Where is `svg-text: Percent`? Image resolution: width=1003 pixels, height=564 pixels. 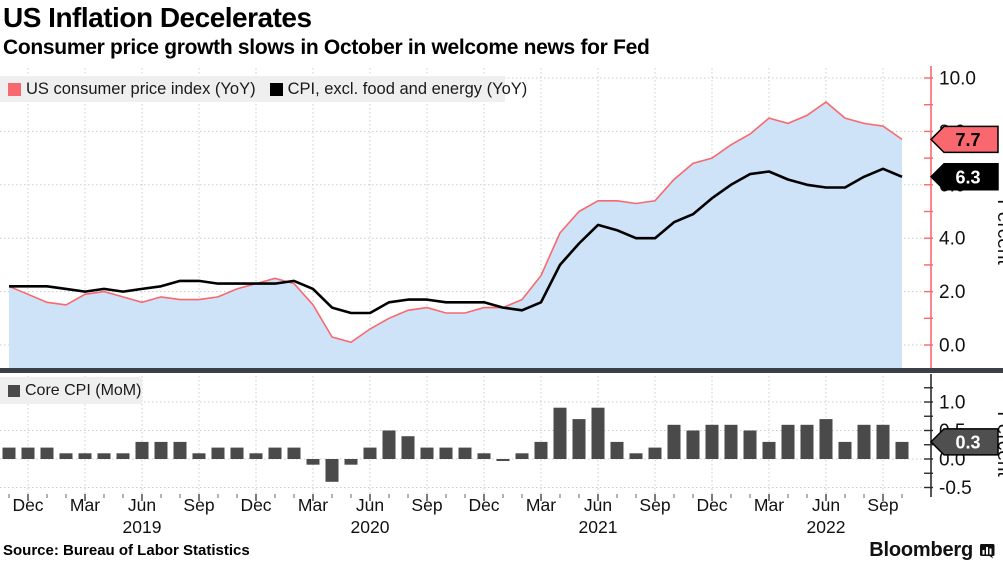
svg-text: Percent is located at coordinates (998, 232).